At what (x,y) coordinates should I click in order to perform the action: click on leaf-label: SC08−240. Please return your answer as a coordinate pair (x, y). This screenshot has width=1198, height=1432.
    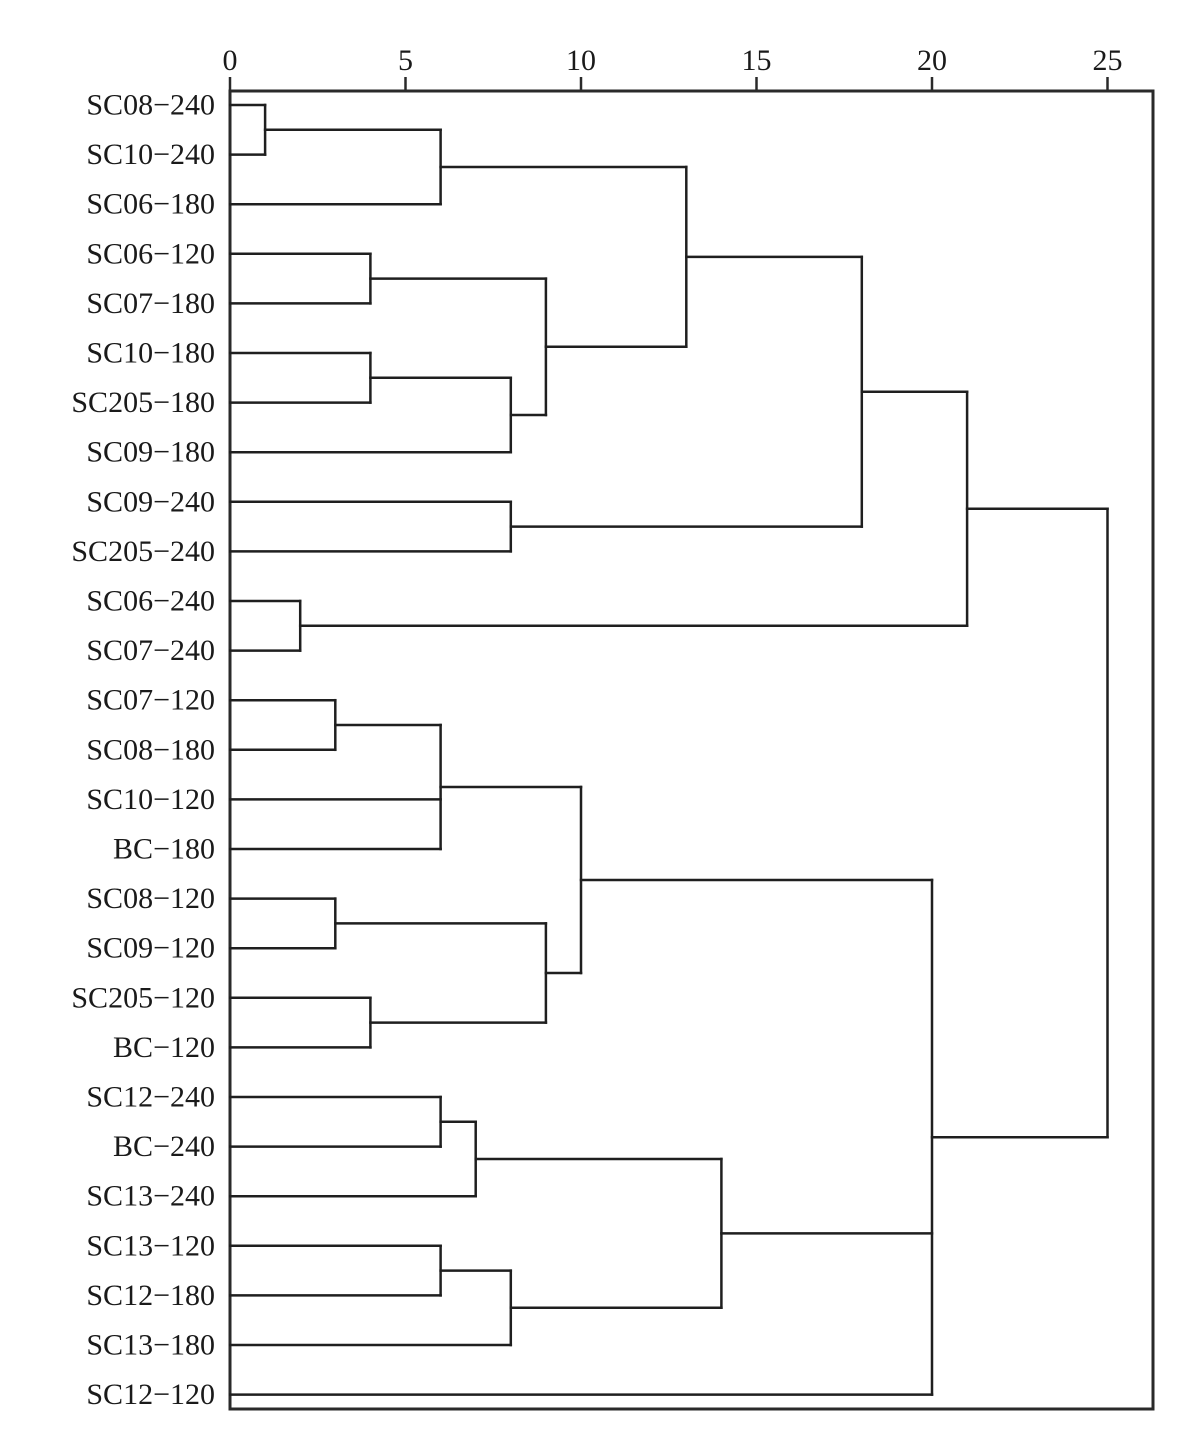
    Looking at the image, I should click on (150, 105).